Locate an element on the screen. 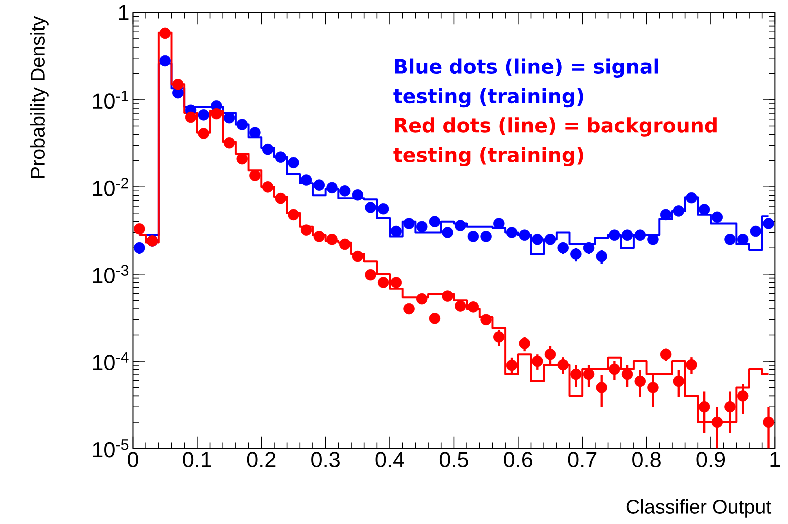  x-axis-title: Classifier Output is located at coordinates (699, 509).